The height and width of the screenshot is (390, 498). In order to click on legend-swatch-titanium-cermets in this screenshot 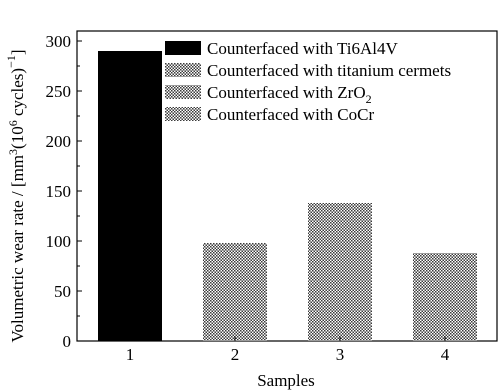, I will do `click(183, 70)`.